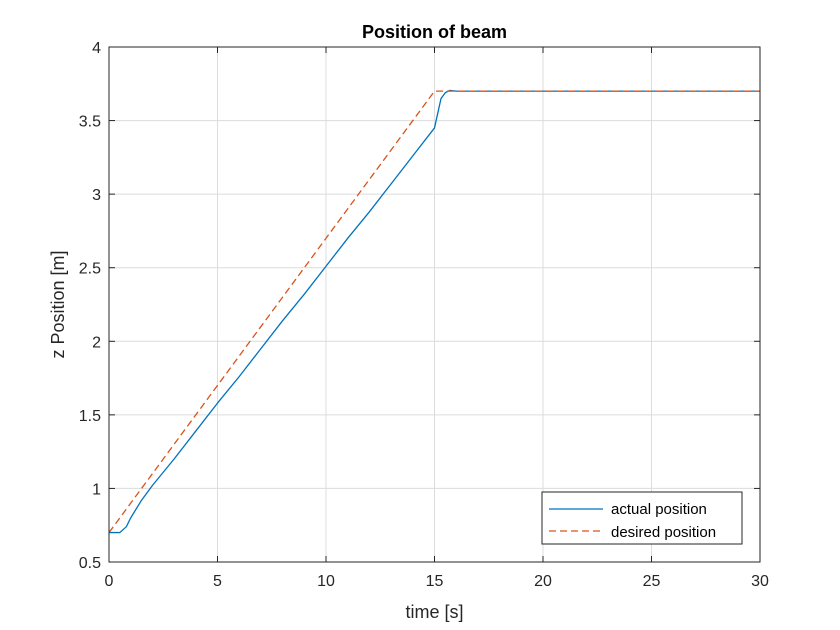  Describe the element at coordinates (543, 581) in the screenshot. I see `x-tick-label: 20` at that location.